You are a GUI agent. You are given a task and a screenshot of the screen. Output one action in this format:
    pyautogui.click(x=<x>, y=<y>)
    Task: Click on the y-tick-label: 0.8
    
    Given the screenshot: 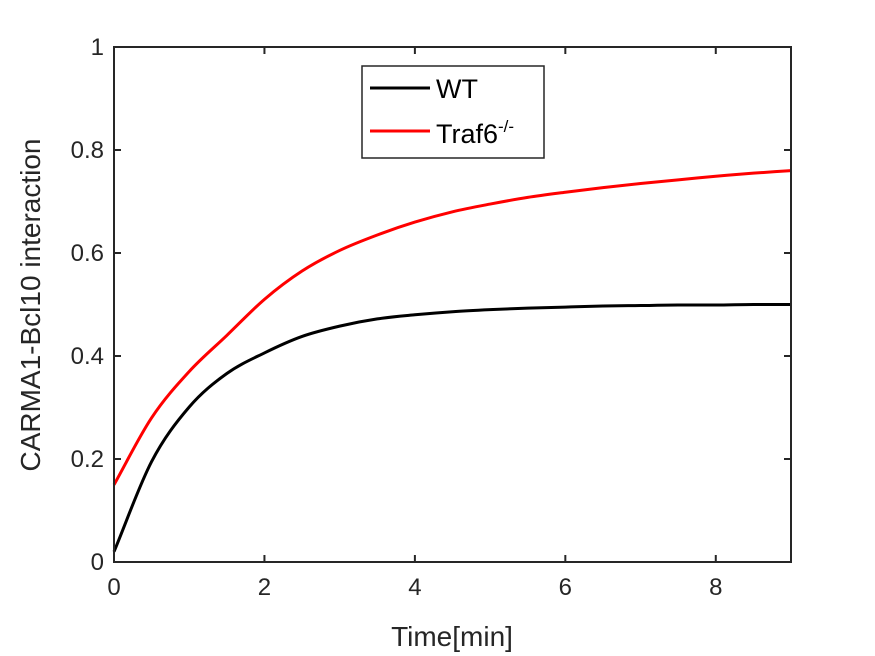 What is the action you would take?
    pyautogui.click(x=87, y=150)
    